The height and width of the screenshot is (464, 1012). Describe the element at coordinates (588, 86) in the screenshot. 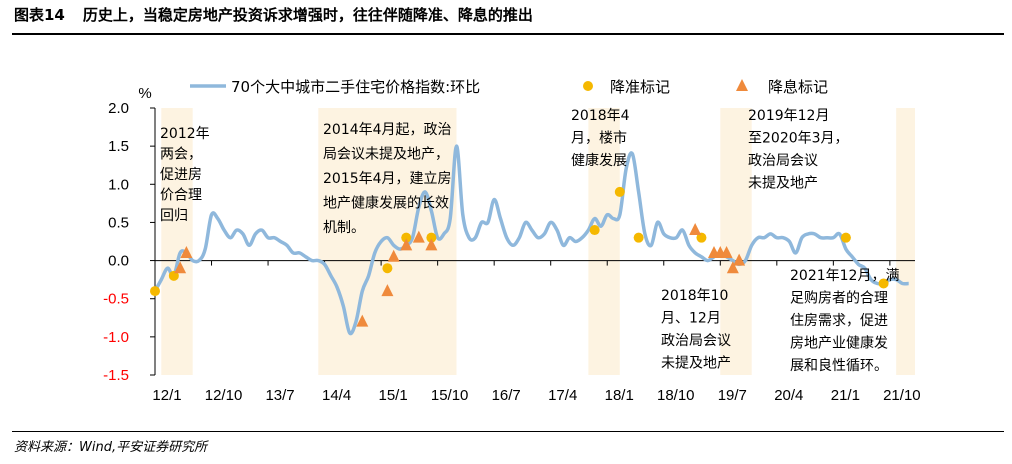

I see `legend-rrr-swatch` at that location.